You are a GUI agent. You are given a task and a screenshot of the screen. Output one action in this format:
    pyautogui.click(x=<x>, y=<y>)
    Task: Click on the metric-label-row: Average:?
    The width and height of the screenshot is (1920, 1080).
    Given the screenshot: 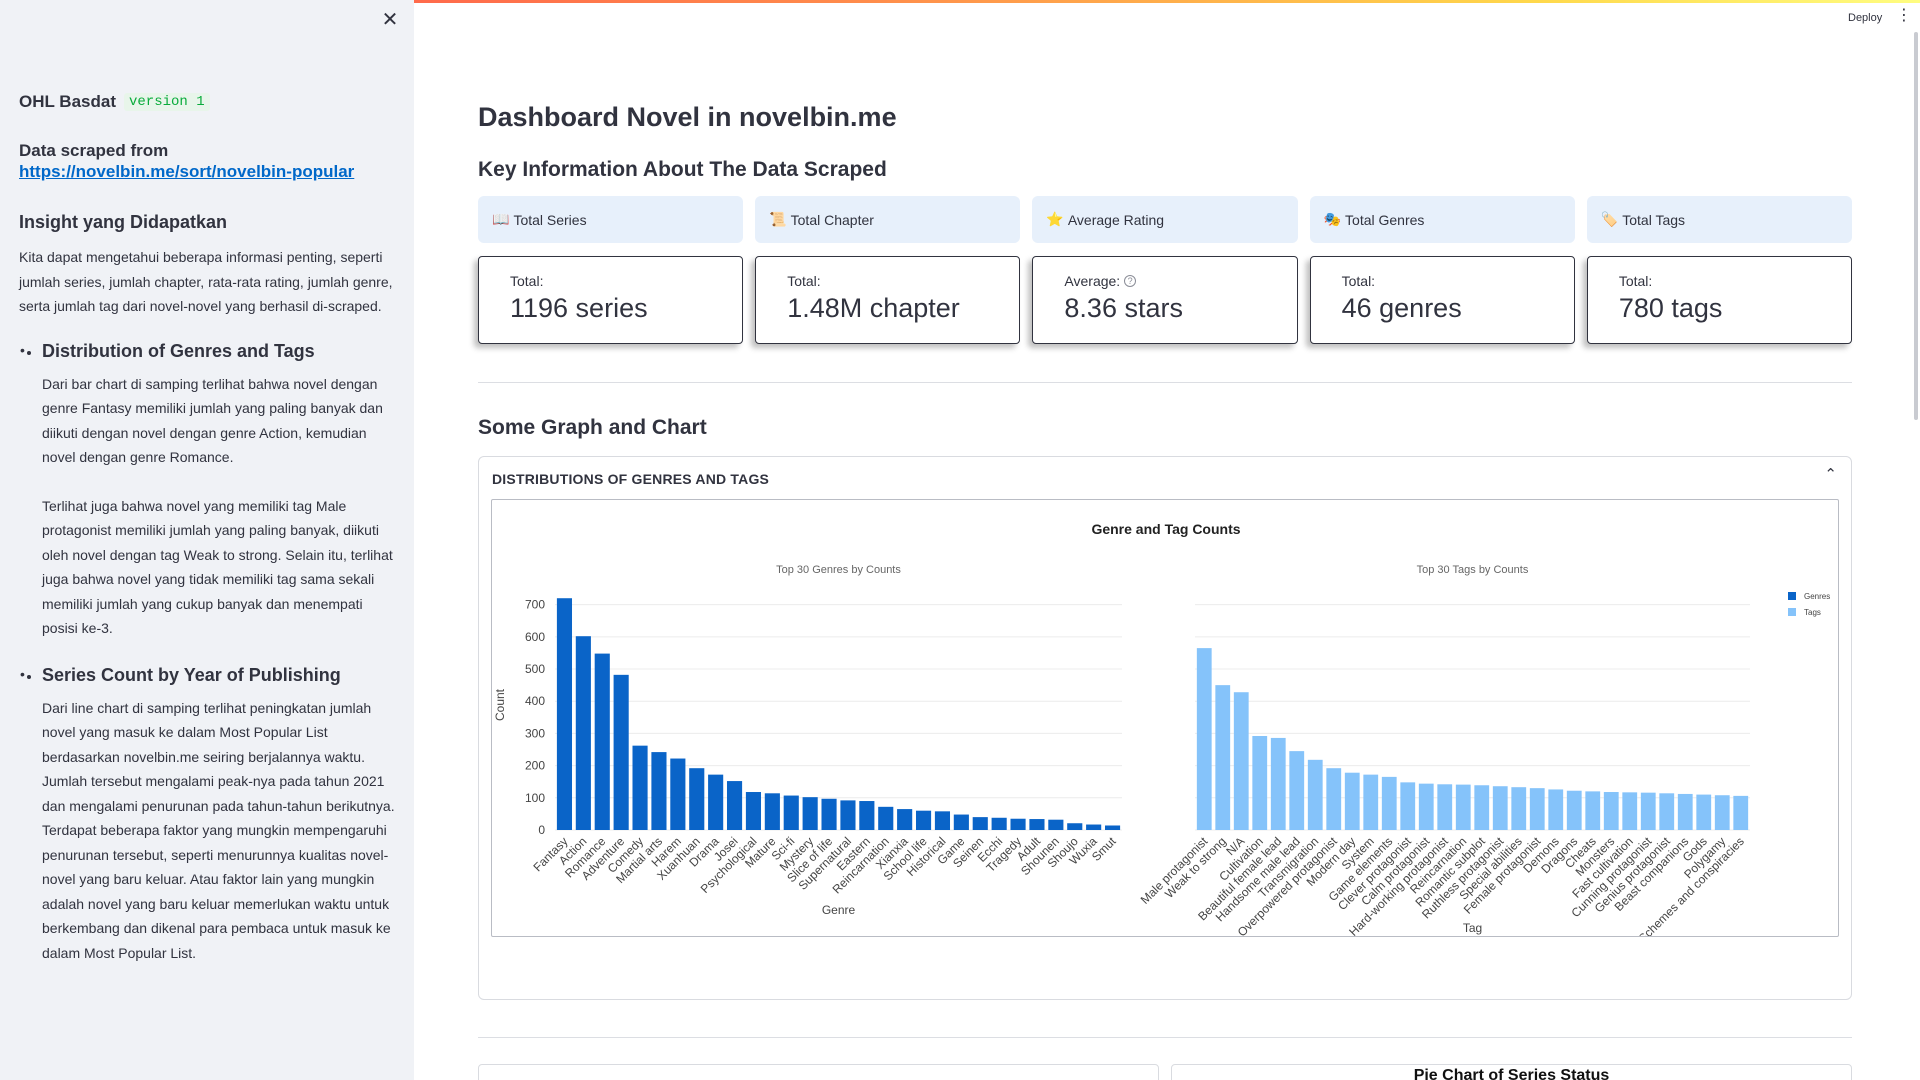 What is the action you would take?
    pyautogui.click(x=1180, y=281)
    